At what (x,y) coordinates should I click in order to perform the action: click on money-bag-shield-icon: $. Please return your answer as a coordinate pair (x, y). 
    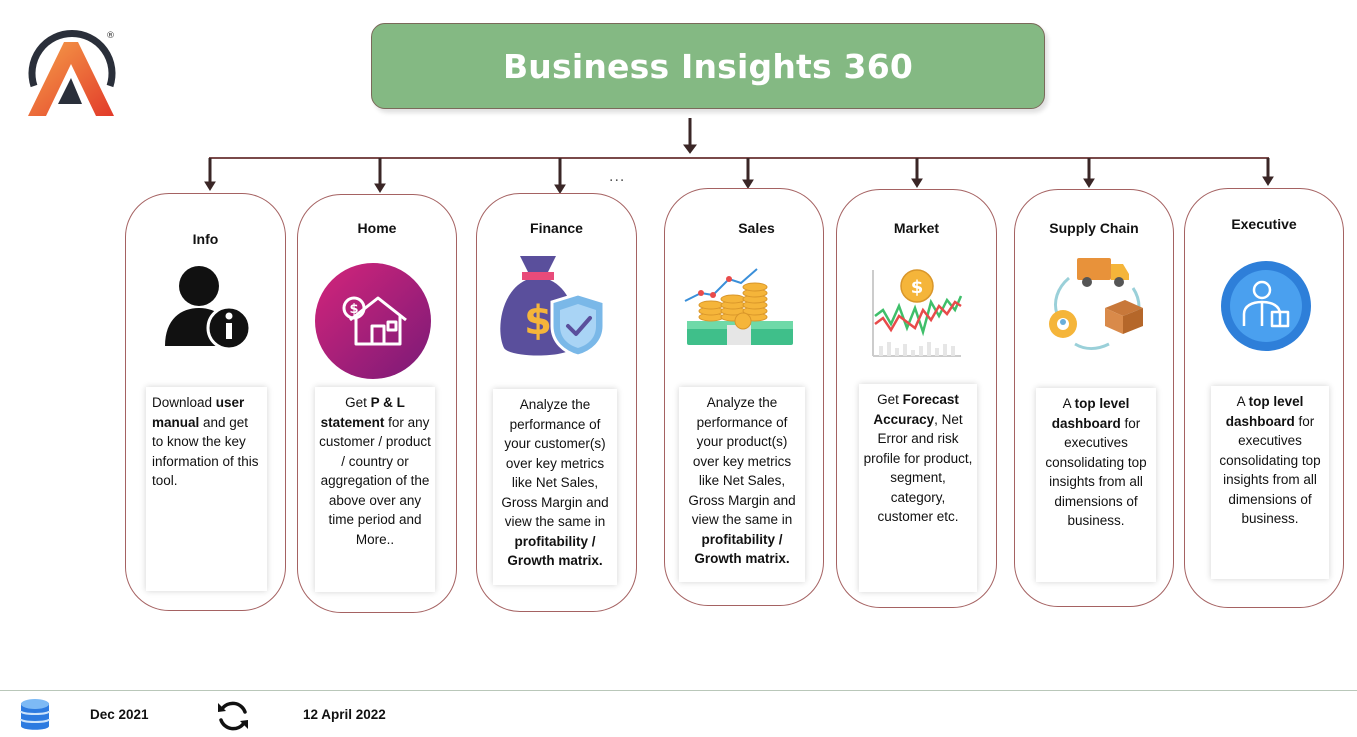
    Looking at the image, I should click on (553, 307).